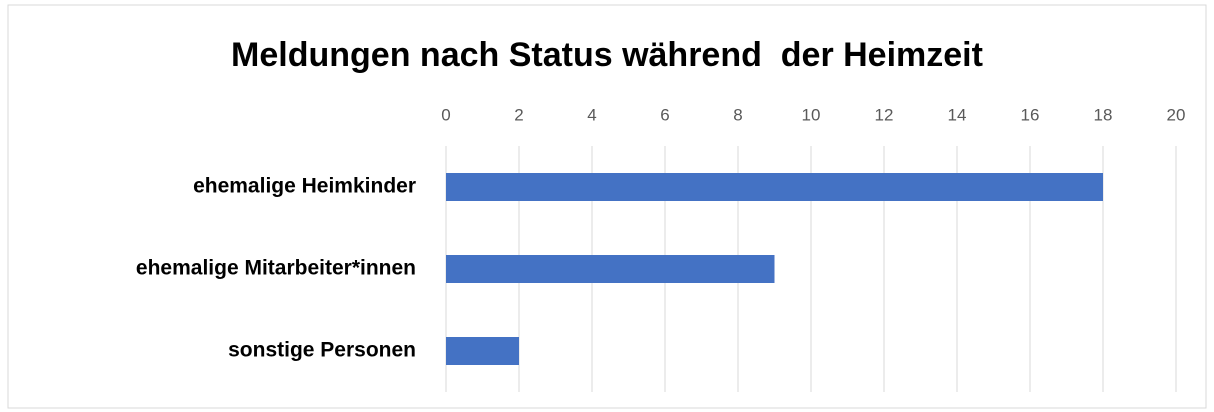 The width and height of the screenshot is (1214, 412). Describe the element at coordinates (957, 114) in the screenshot. I see `x-tick-label: 14` at that location.